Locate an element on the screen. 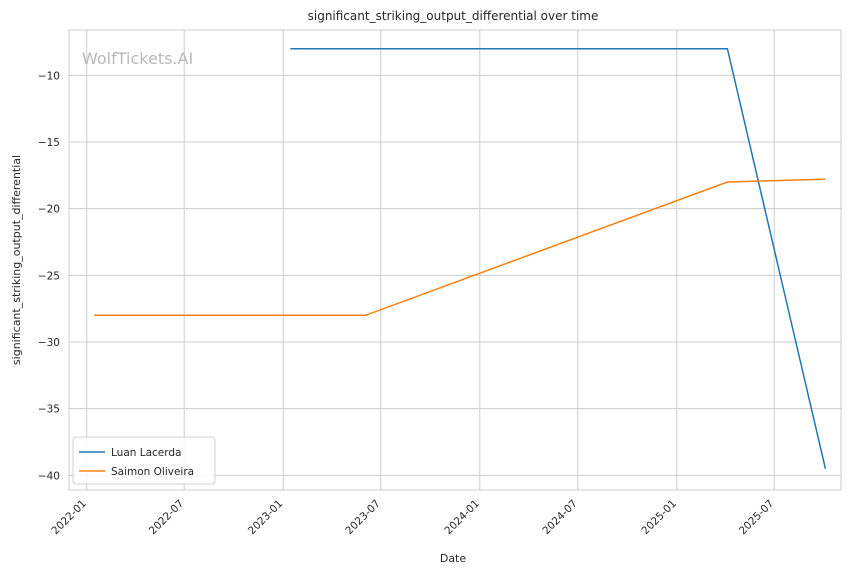  x-tick-label: 2025-01 is located at coordinates (659, 518).